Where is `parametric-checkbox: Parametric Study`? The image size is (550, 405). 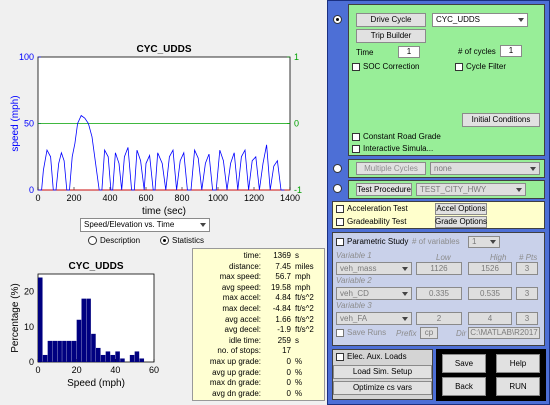
parametric-checkbox: Parametric Study is located at coordinates (372, 242).